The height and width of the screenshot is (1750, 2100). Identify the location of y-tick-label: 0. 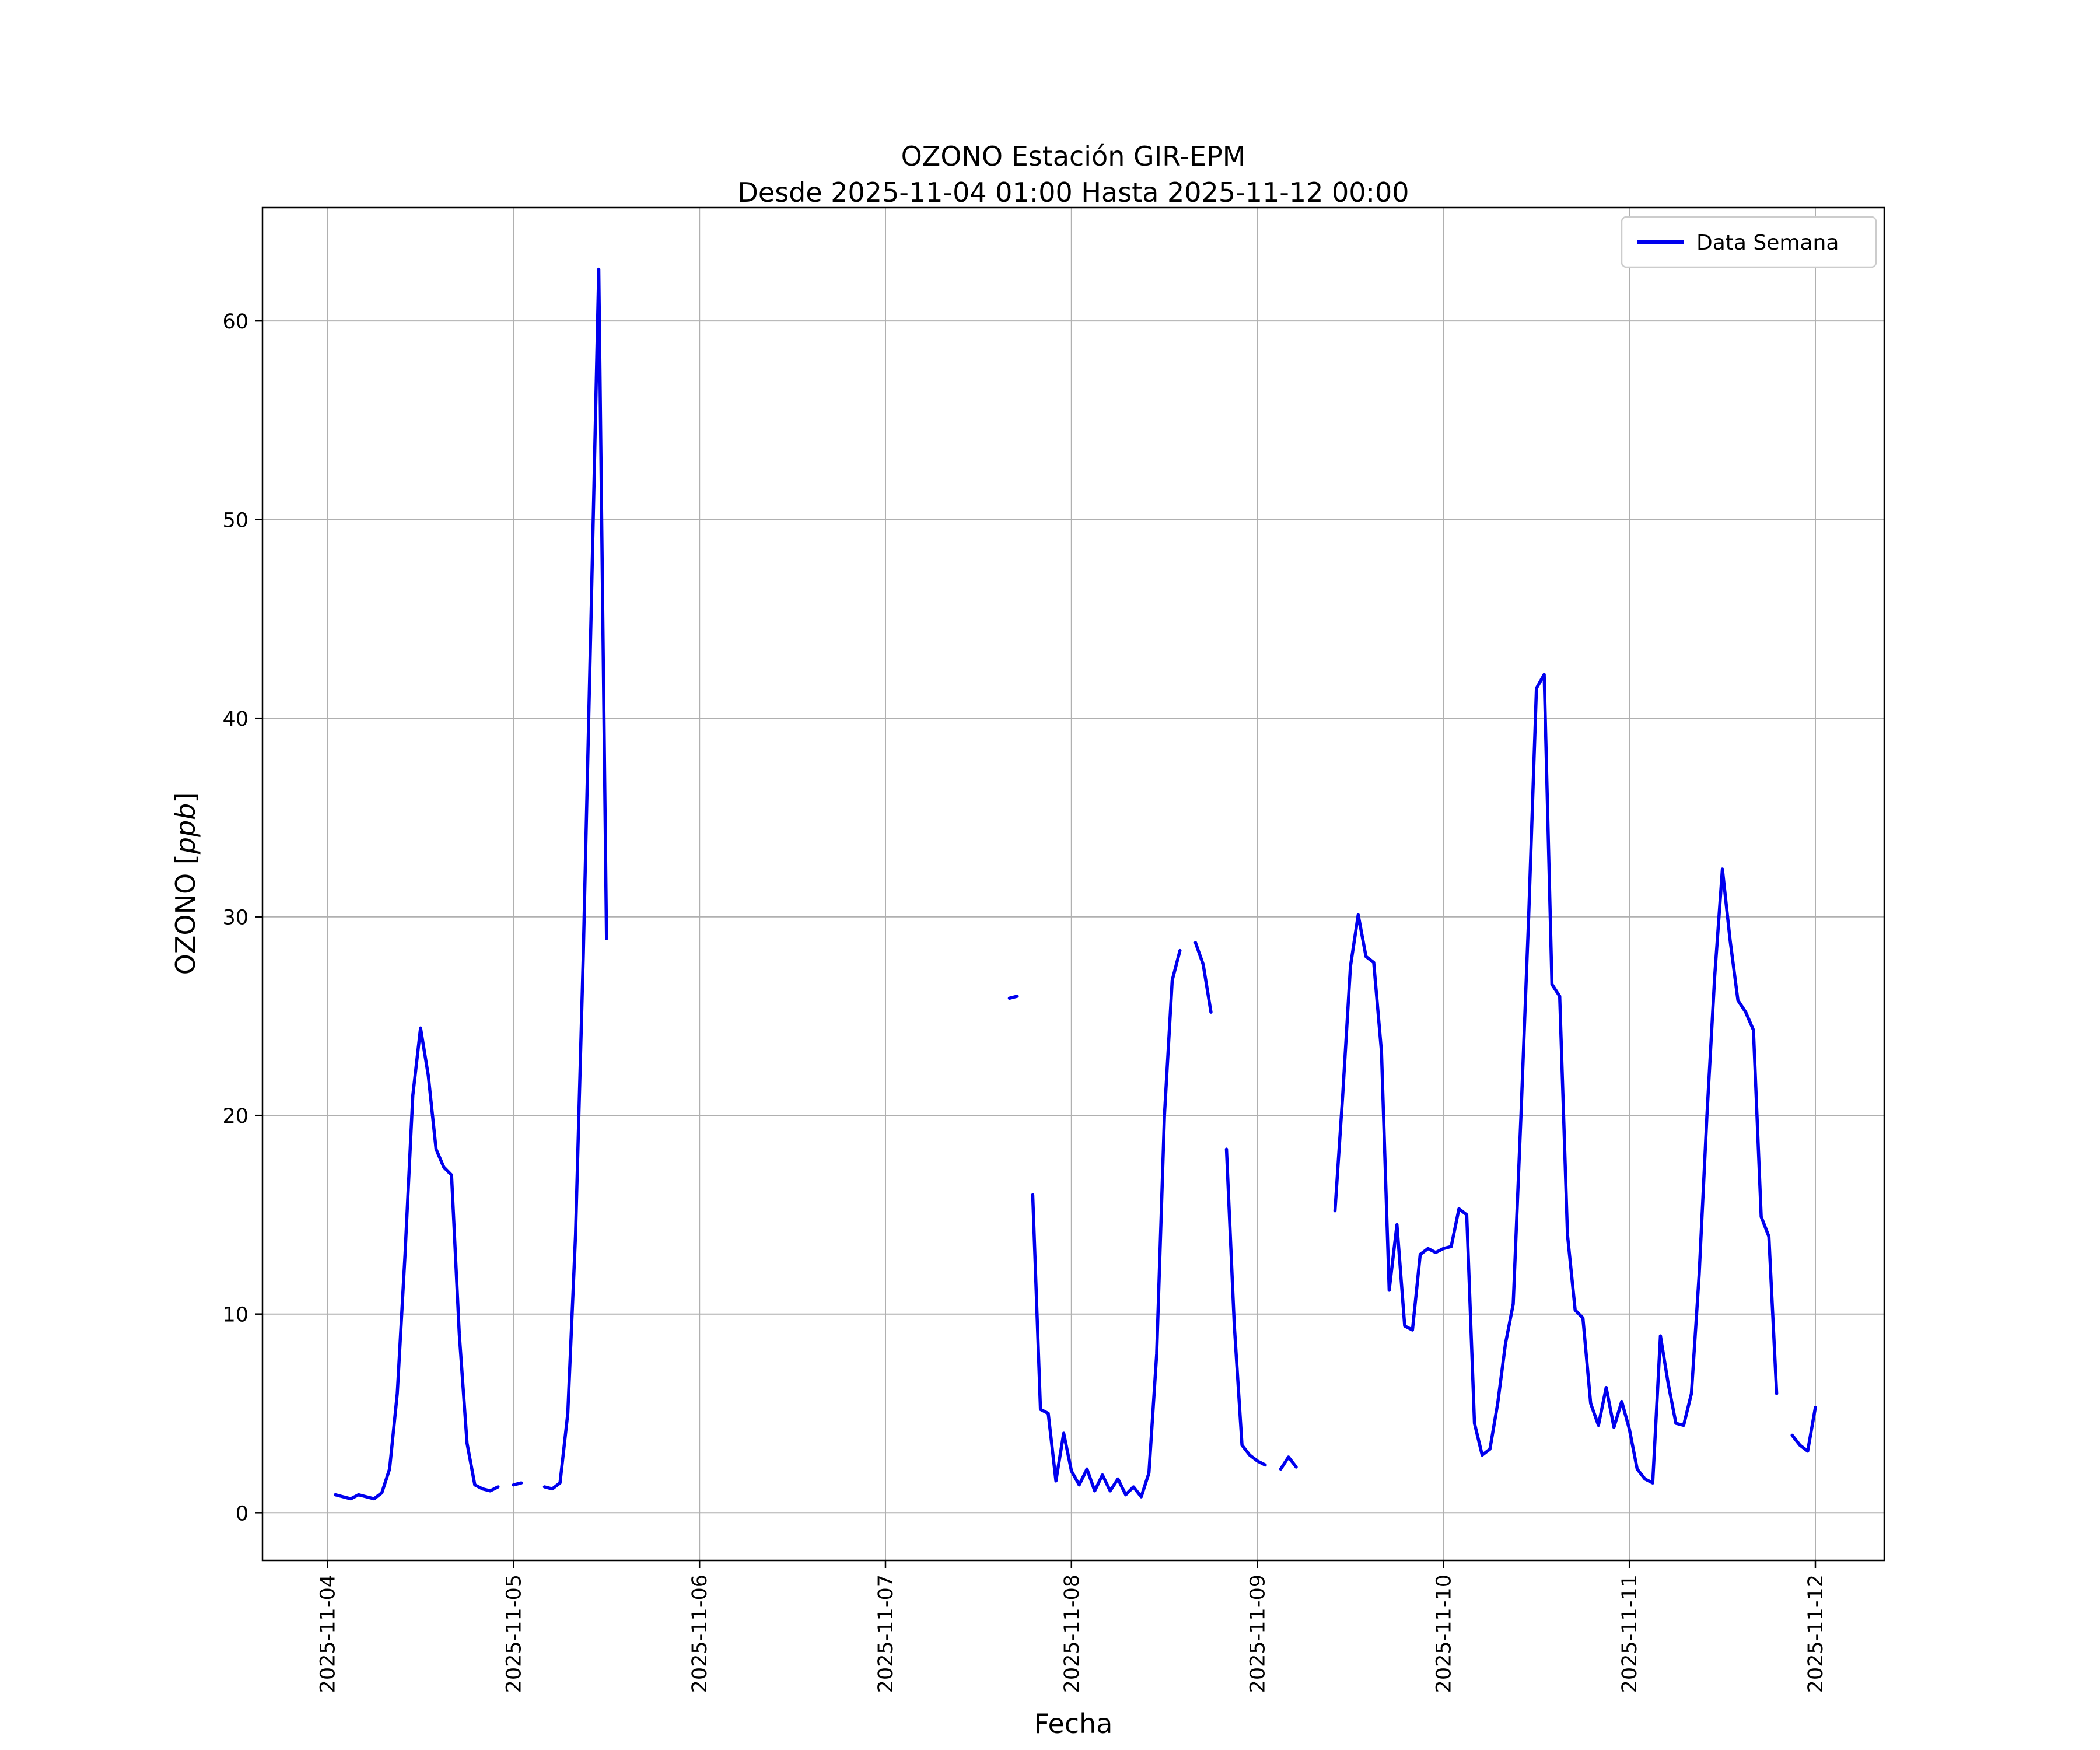
(242, 1513).